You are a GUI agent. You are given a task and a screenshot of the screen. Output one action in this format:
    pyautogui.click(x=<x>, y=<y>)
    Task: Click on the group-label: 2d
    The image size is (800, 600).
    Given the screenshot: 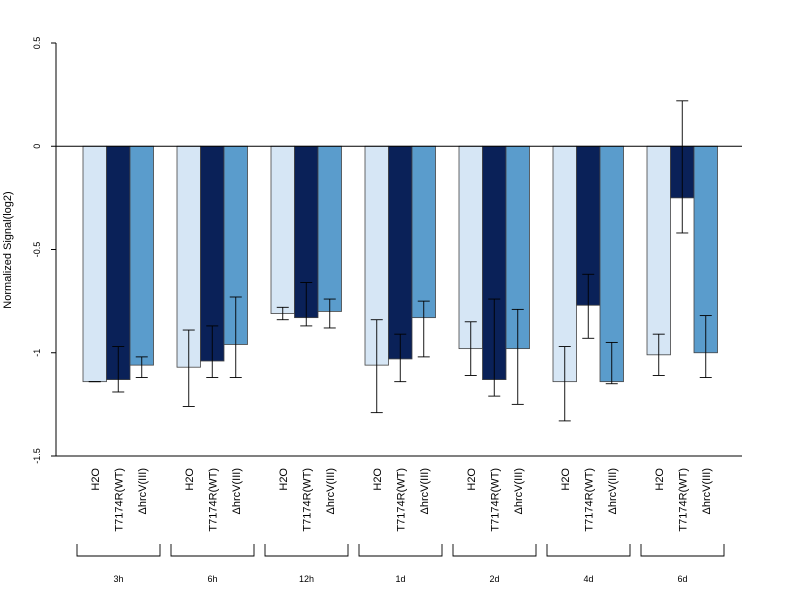 What is the action you would take?
    pyautogui.click(x=494, y=579)
    